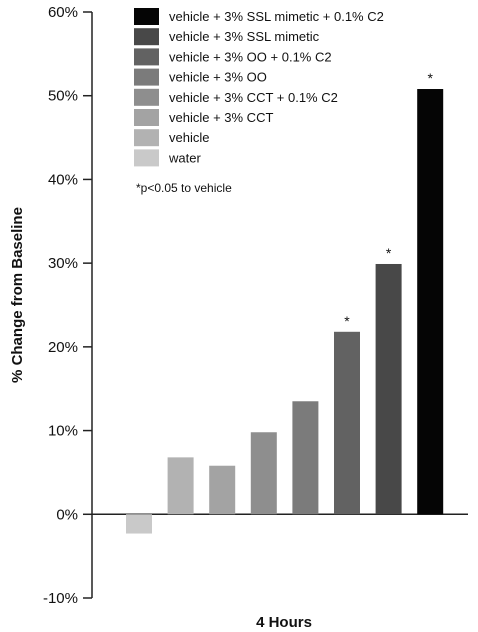 Image resolution: width=478 pixels, height=632 pixels. I want to click on y-tick-label: 40%, so click(63, 179).